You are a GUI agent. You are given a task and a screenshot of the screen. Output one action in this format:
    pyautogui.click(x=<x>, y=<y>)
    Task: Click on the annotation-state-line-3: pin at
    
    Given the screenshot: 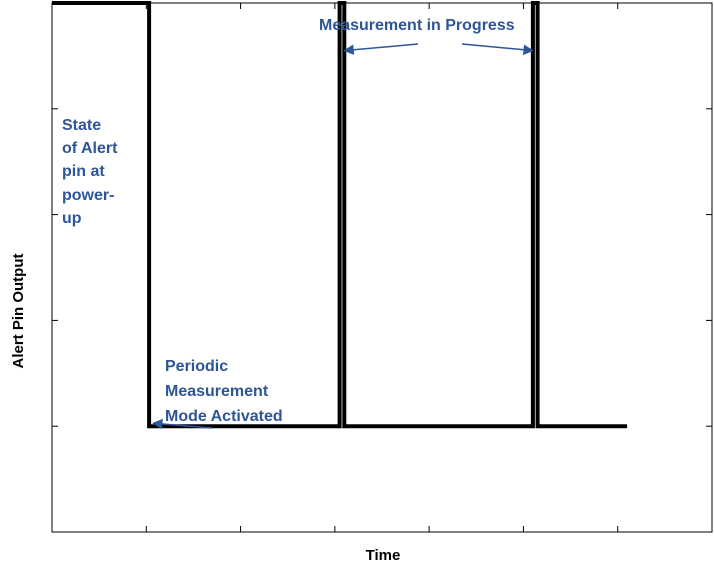 What is the action you would take?
    pyautogui.click(x=83, y=171)
    